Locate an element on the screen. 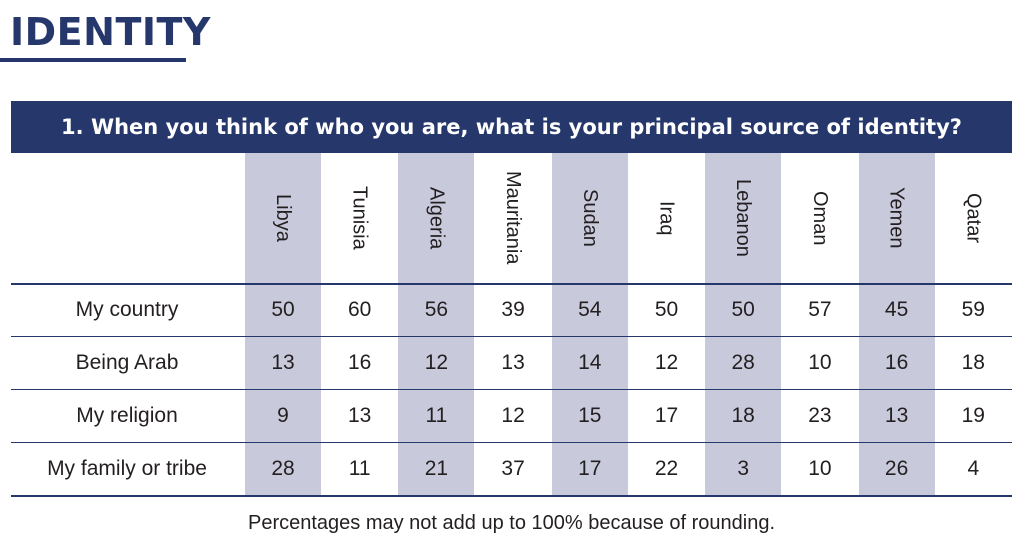 This screenshot has height=549, width=1033. data-cell-my-country-lebanon: 50 is located at coordinates (743, 309).